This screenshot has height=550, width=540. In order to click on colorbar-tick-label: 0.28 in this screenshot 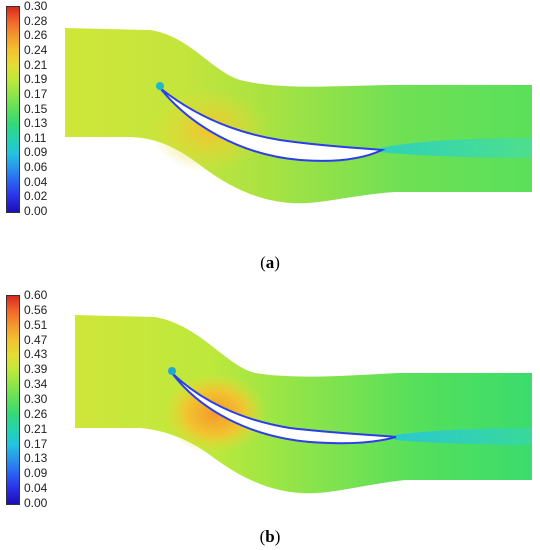, I will do `click(36, 20)`.